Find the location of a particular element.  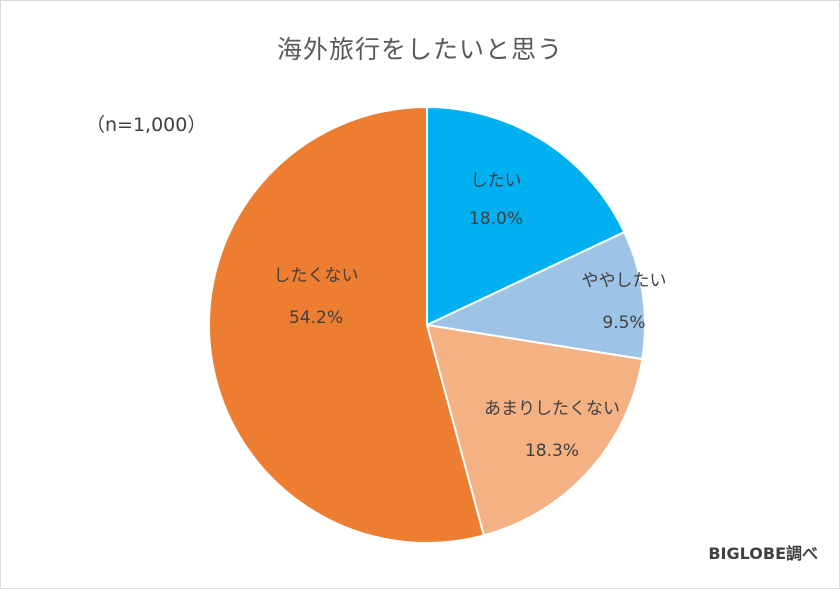

slice-value-1: 9.5% is located at coordinates (623, 323).